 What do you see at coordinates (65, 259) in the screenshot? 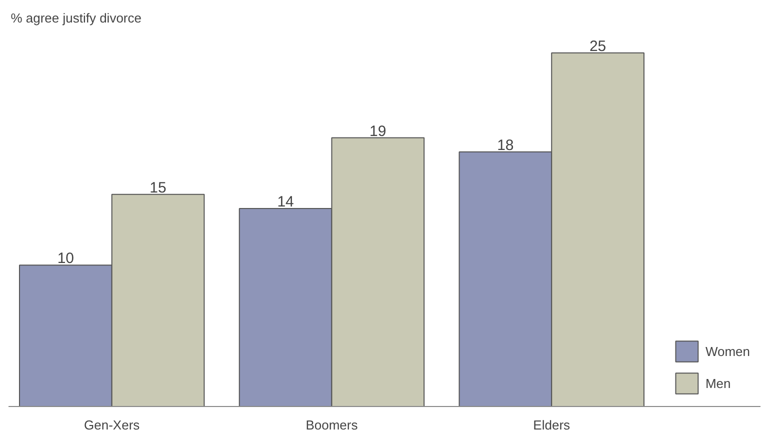
I see `data-label: 10` at bounding box center [65, 259].